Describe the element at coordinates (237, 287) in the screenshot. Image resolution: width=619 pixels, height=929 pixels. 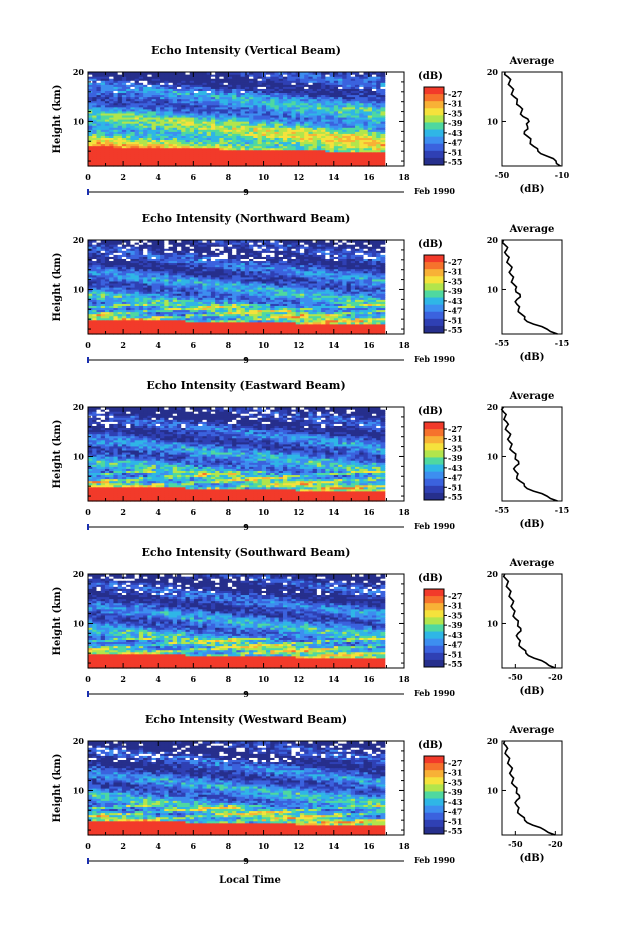
I see `heatmap-cells` at that location.